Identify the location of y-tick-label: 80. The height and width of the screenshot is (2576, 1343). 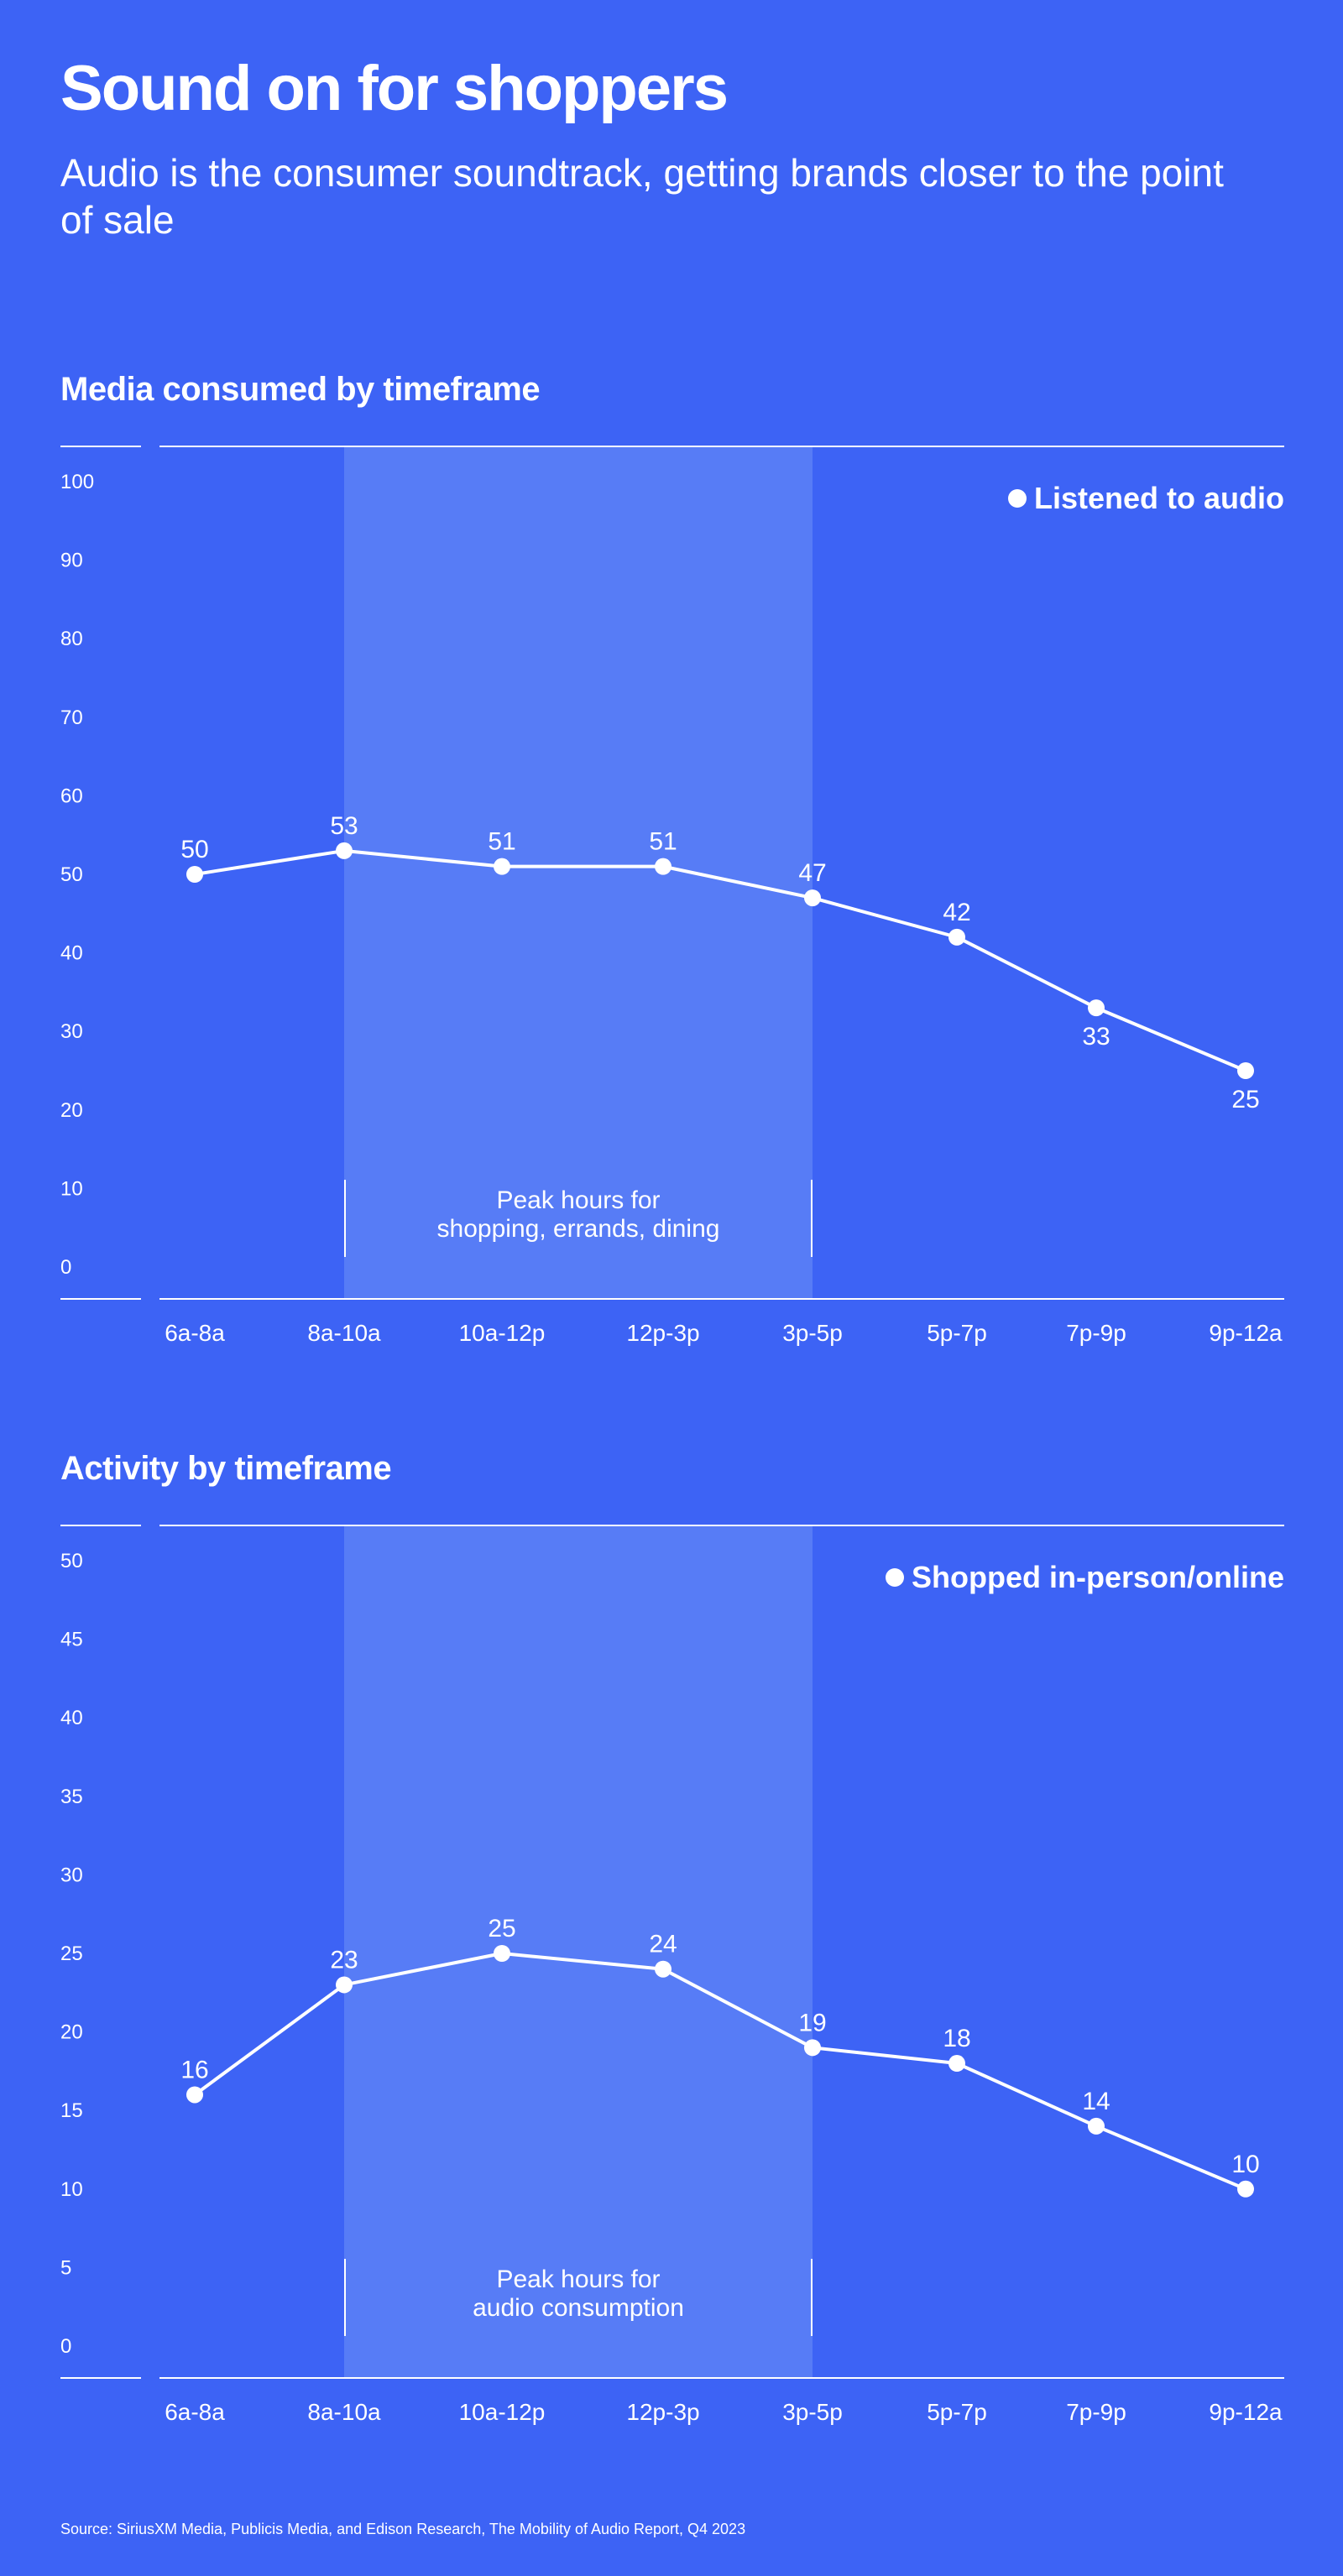
(71, 639).